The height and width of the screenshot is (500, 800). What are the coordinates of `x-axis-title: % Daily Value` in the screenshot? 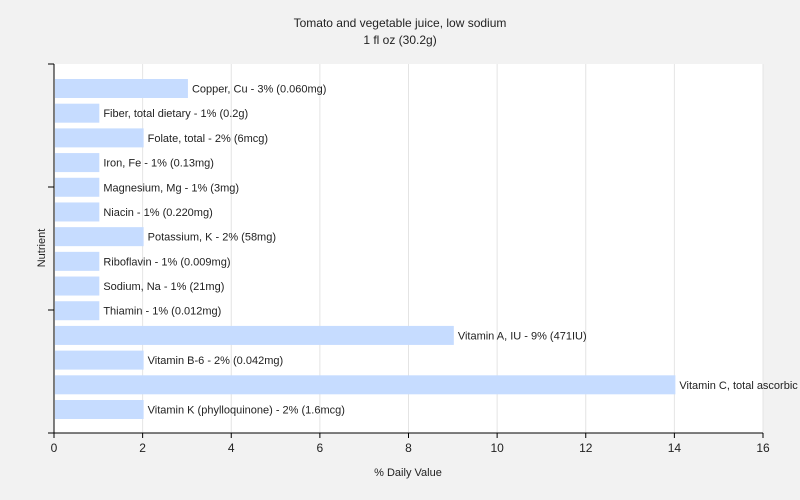 It's located at (408, 473).